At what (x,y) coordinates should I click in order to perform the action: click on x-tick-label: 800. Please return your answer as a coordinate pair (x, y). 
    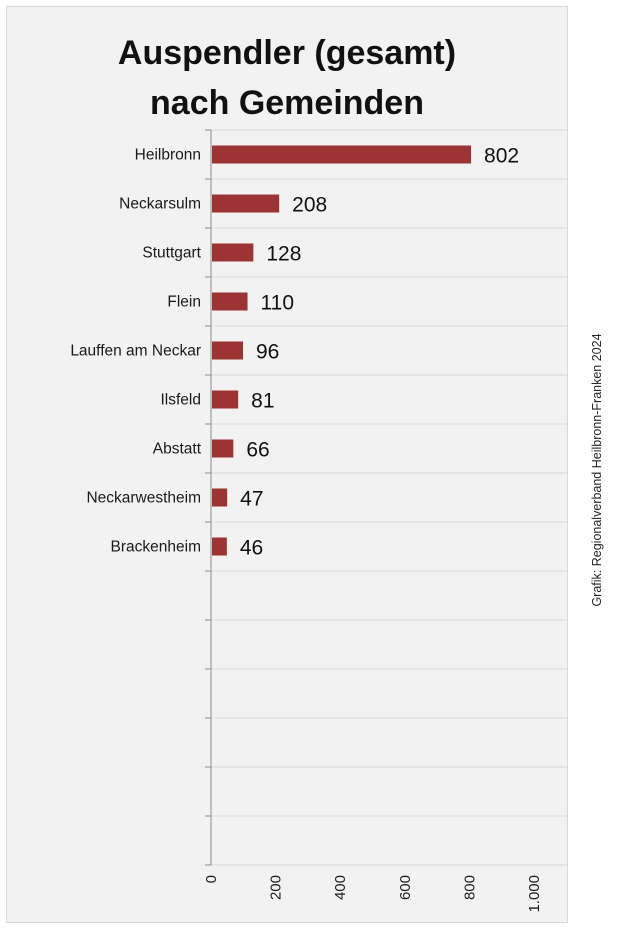
    Looking at the image, I should click on (469, 887).